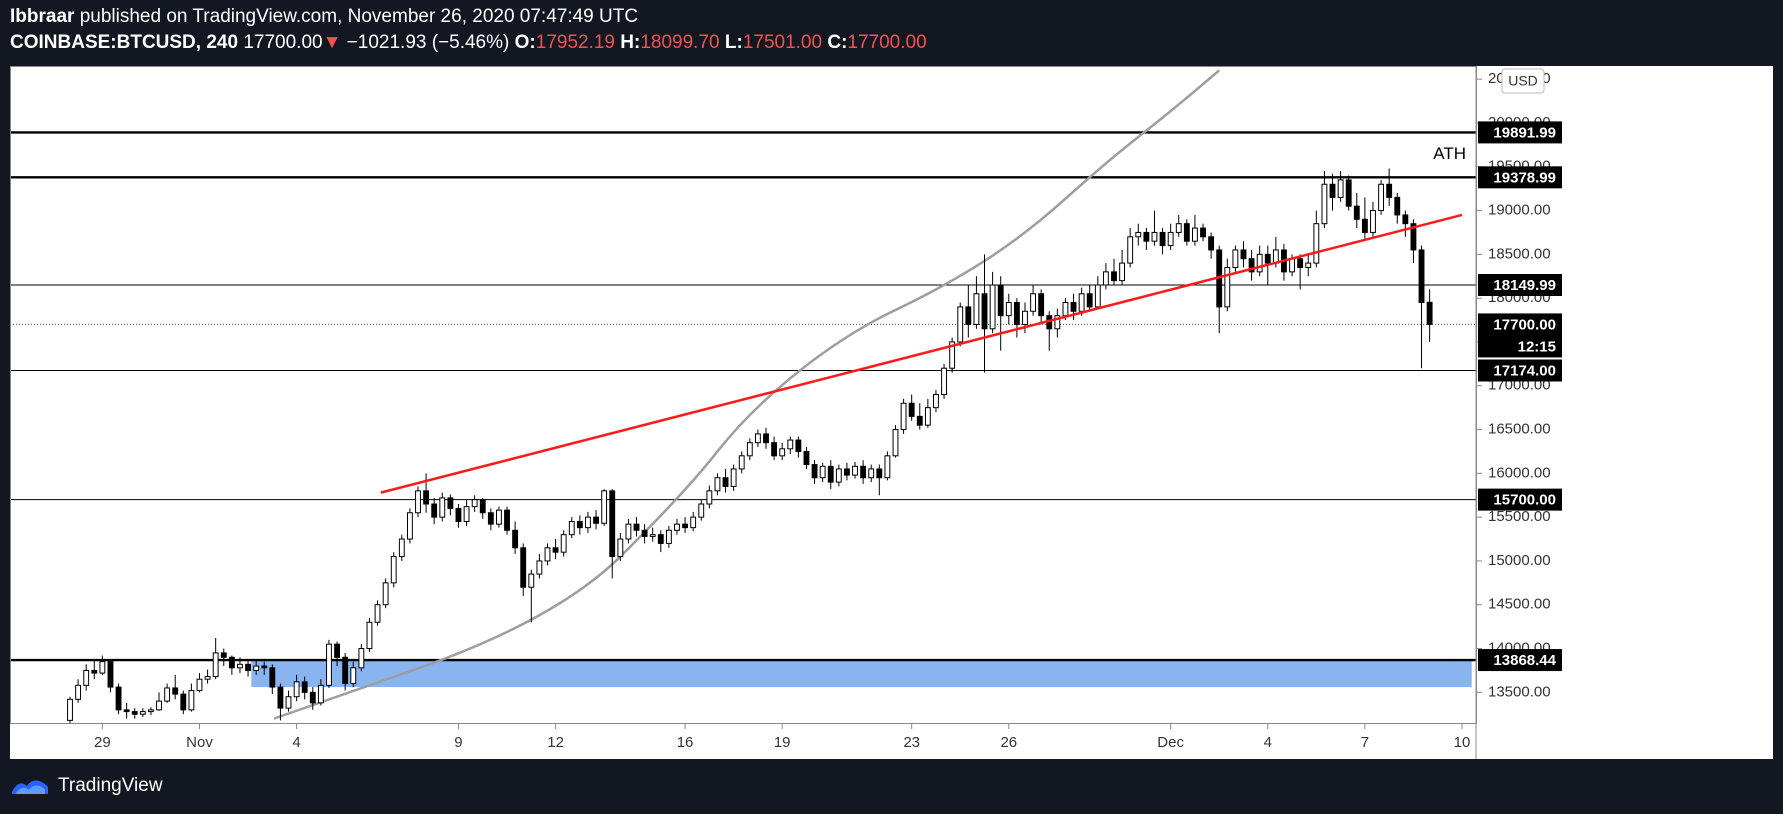 The height and width of the screenshot is (814, 1783). What do you see at coordinates (1519, 560) in the screenshot?
I see `price-tick-label: 15000.00` at bounding box center [1519, 560].